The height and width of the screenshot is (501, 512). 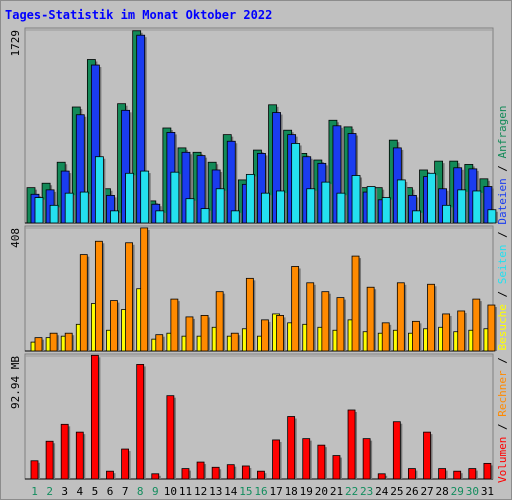 I want to click on legend-entry-anfragen: Anfragen, so click(x=502, y=131).